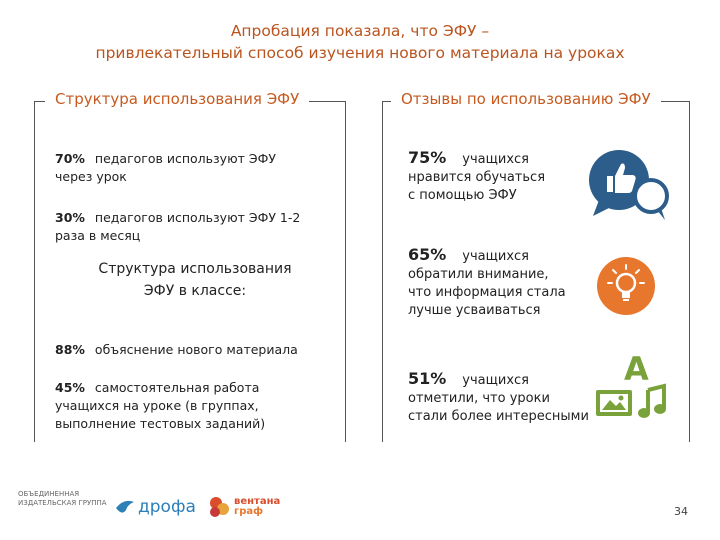  I want to click on title-line-1: Апробация показала, что ЭФУ –, so click(360, 31).